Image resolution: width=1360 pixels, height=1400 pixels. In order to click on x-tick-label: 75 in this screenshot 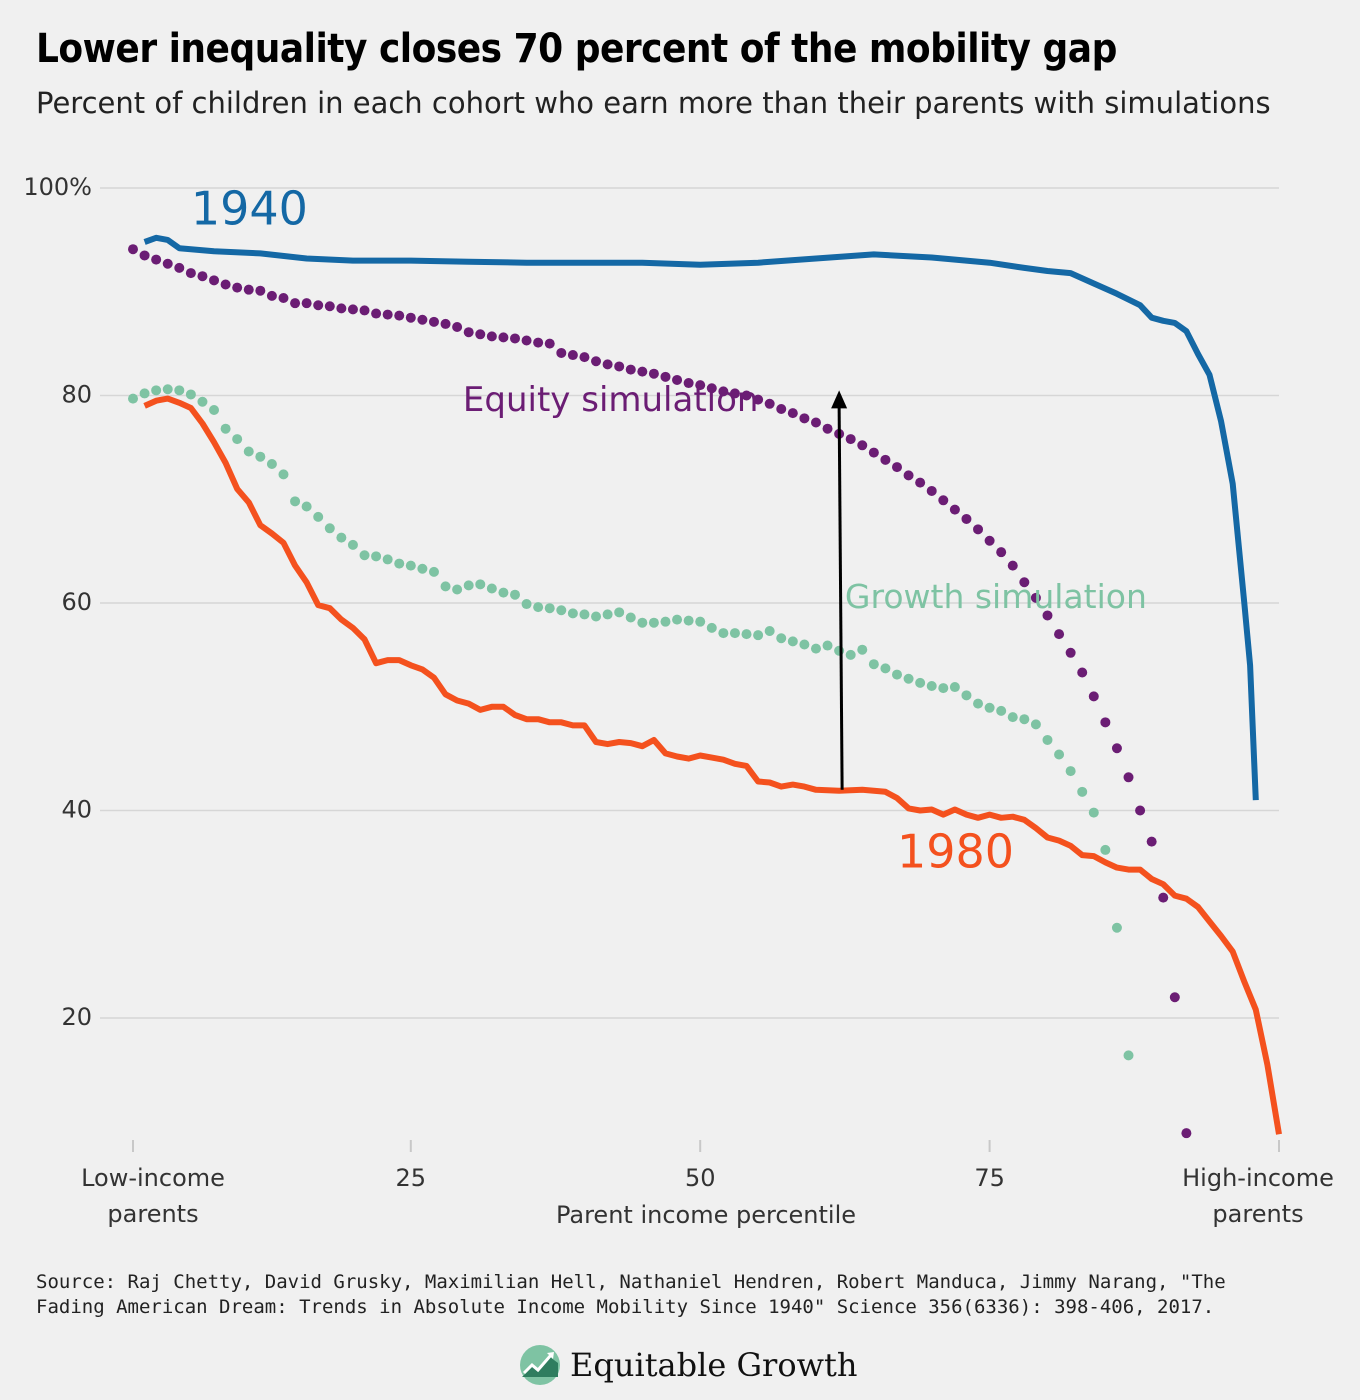, I will do `click(989, 1178)`.